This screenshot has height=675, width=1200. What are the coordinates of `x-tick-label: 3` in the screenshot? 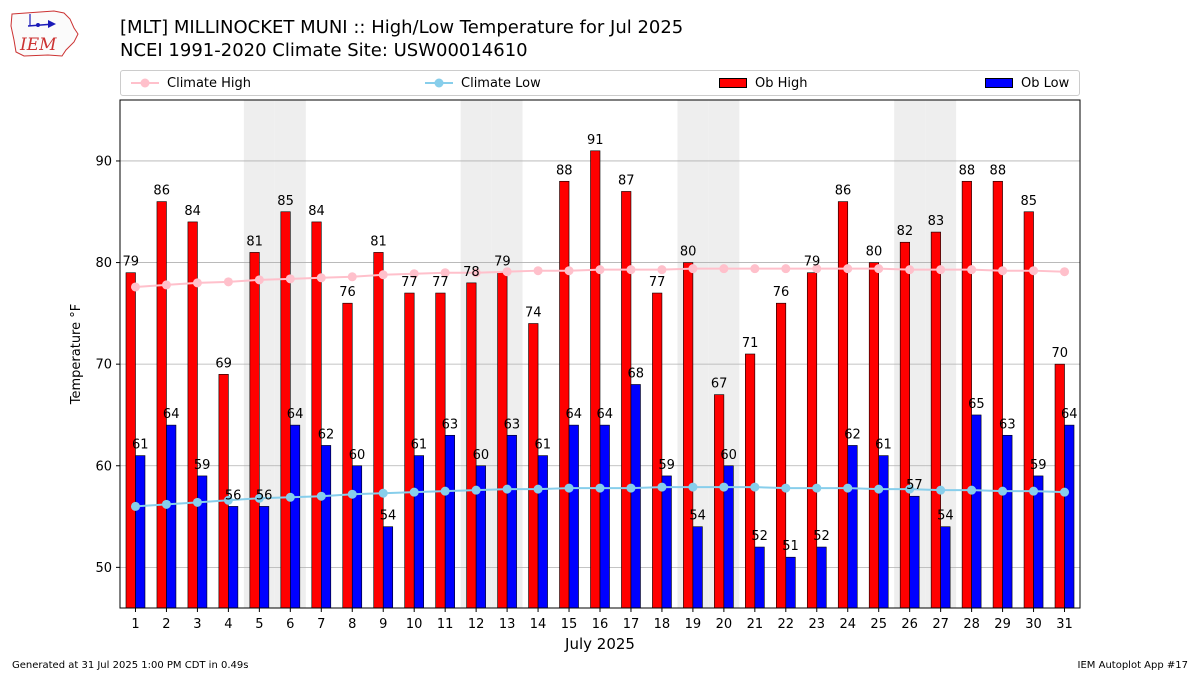 It's located at (197, 624).